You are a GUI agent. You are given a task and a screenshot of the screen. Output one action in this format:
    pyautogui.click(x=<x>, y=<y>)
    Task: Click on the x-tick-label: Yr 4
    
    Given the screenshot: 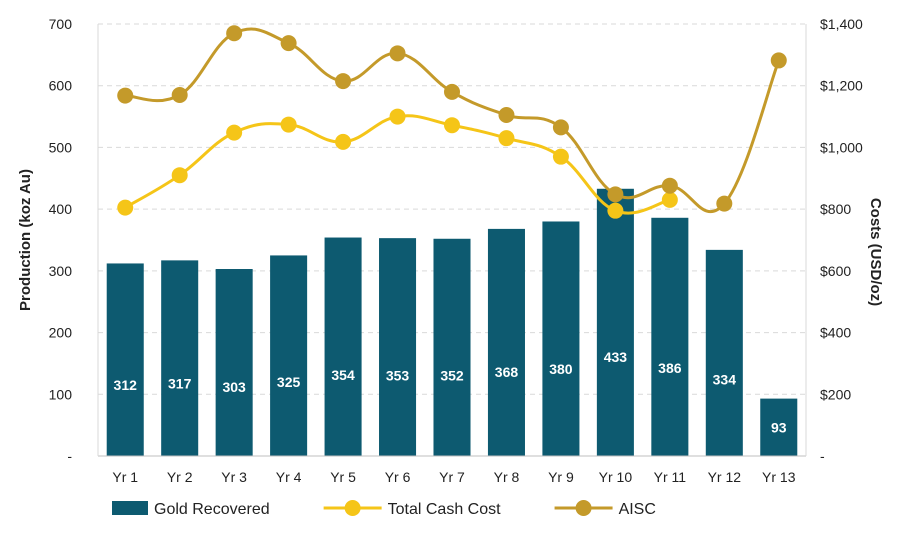 What is the action you would take?
    pyautogui.click(x=289, y=477)
    